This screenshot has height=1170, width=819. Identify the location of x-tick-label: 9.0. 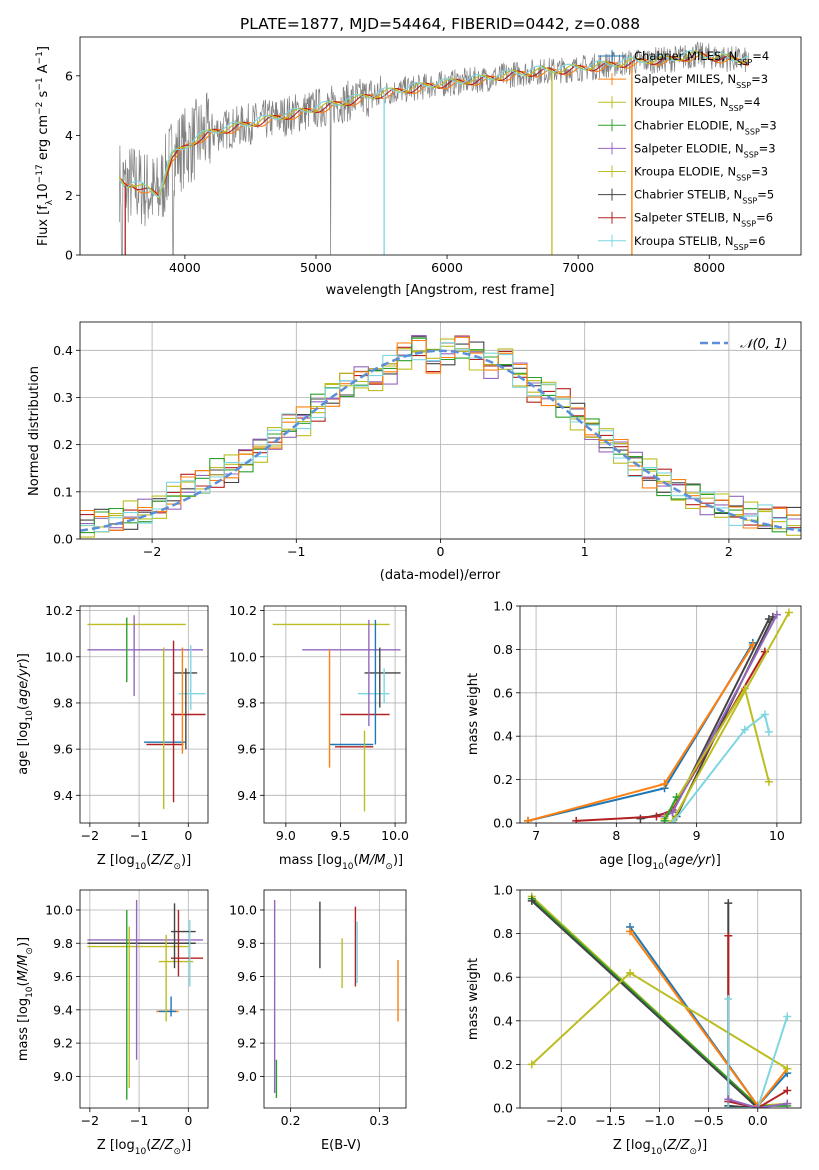
(286, 835).